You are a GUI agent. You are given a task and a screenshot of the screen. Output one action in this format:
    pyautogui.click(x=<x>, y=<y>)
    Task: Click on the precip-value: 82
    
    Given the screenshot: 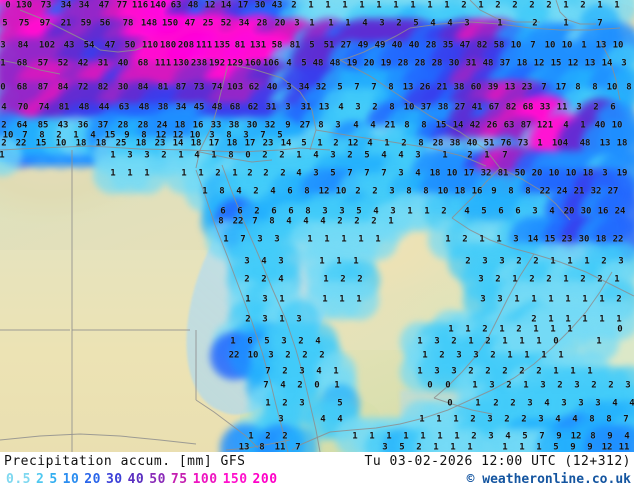 What is the action you would take?
    pyautogui.click(x=511, y=107)
    